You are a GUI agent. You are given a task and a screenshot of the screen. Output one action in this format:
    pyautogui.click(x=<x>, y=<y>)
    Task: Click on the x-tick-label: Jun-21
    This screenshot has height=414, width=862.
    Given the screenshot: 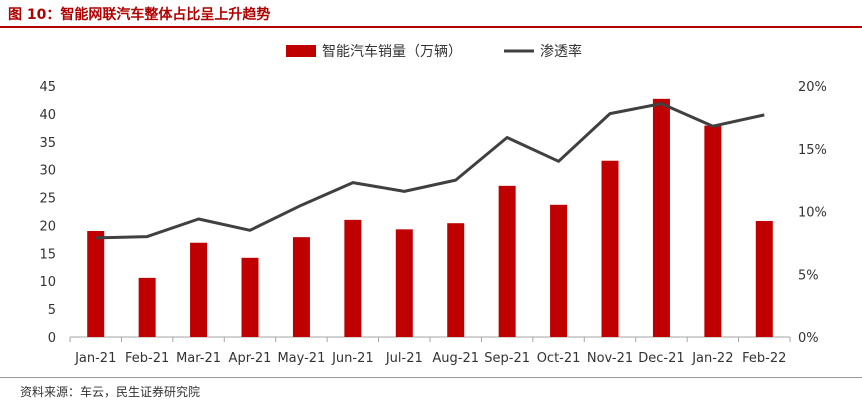 What is the action you would take?
    pyautogui.click(x=352, y=358)
    